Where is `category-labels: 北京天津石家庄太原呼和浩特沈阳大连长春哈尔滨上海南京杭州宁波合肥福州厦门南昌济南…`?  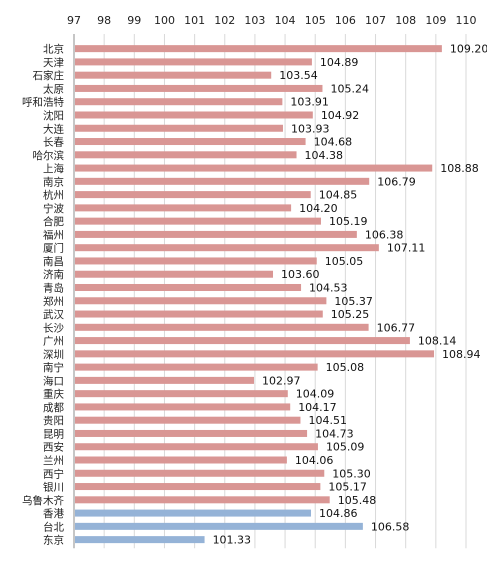
category-labels: 北京天津石家庄太原呼和浩特沈阳大连长春哈尔滨上海南京杭州宁波合肥福州厦门南昌济南… is located at coordinates (43, 295).